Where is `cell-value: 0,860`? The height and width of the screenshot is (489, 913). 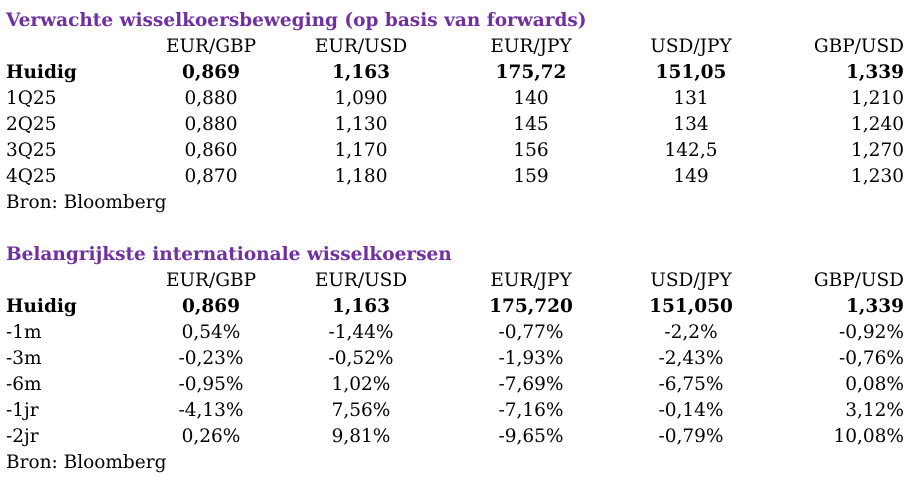
cell-value: 0,860 is located at coordinates (211, 150).